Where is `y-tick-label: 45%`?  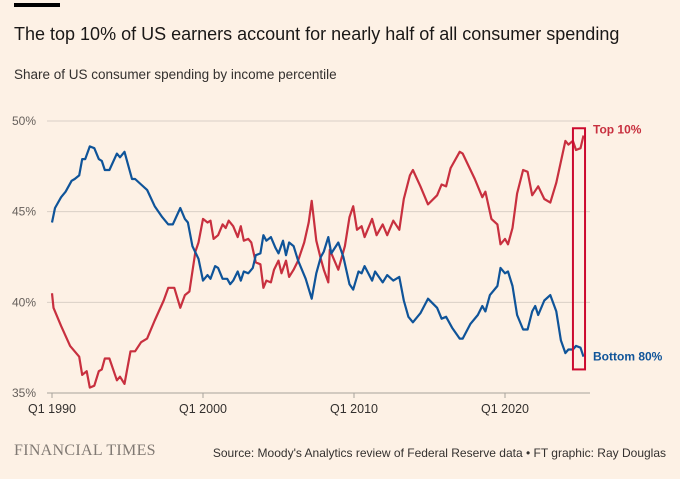 y-tick-label: 45% is located at coordinates (24, 212).